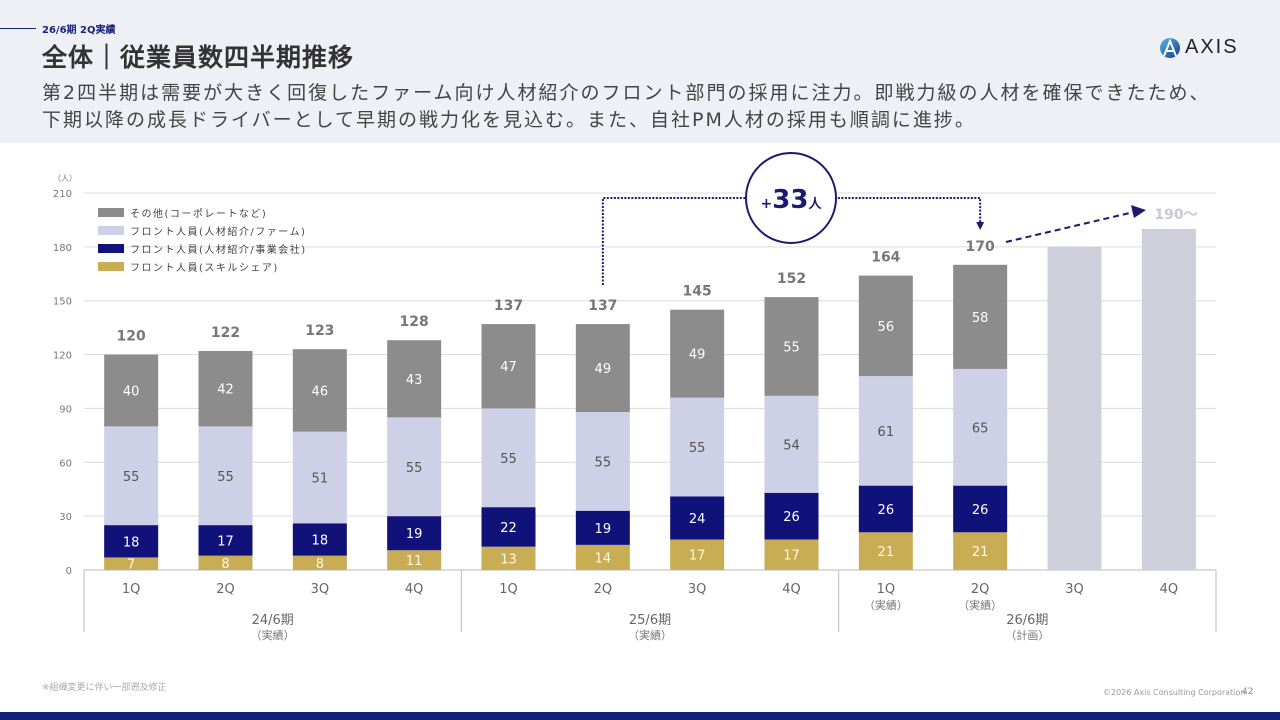  I want to click on bar-value-label: 40, so click(131, 391).